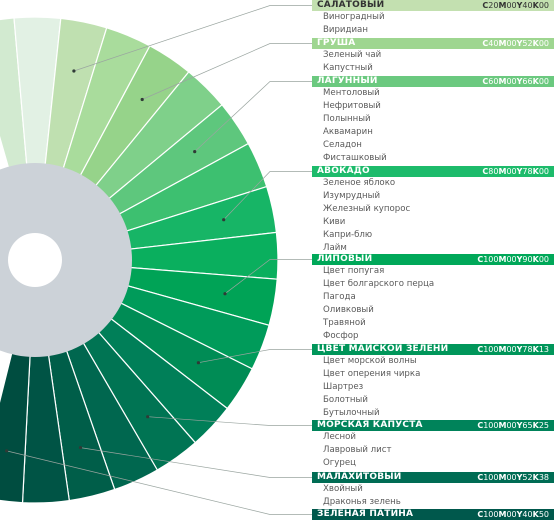  I want to click on cmyk-value: 80, so click(493, 171).